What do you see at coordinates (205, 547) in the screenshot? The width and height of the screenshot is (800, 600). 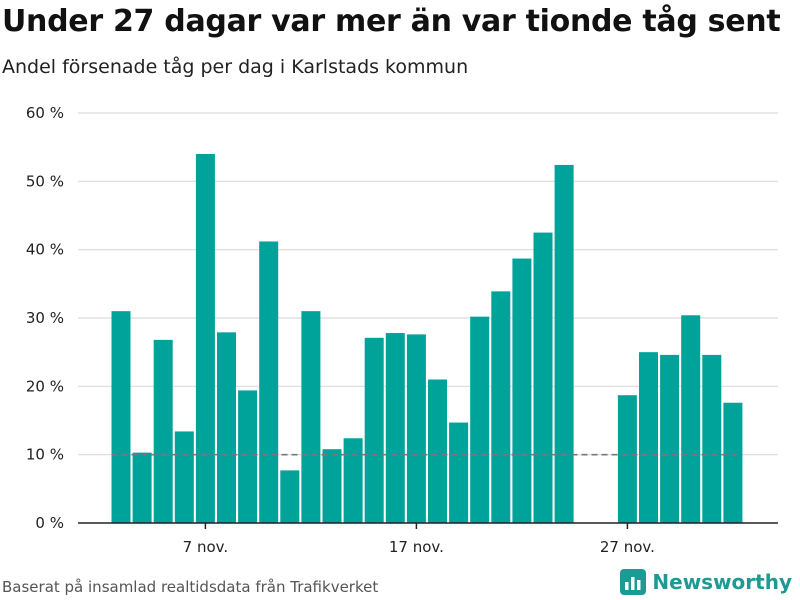 I see `x-tick-label: 7 nov.` at bounding box center [205, 547].